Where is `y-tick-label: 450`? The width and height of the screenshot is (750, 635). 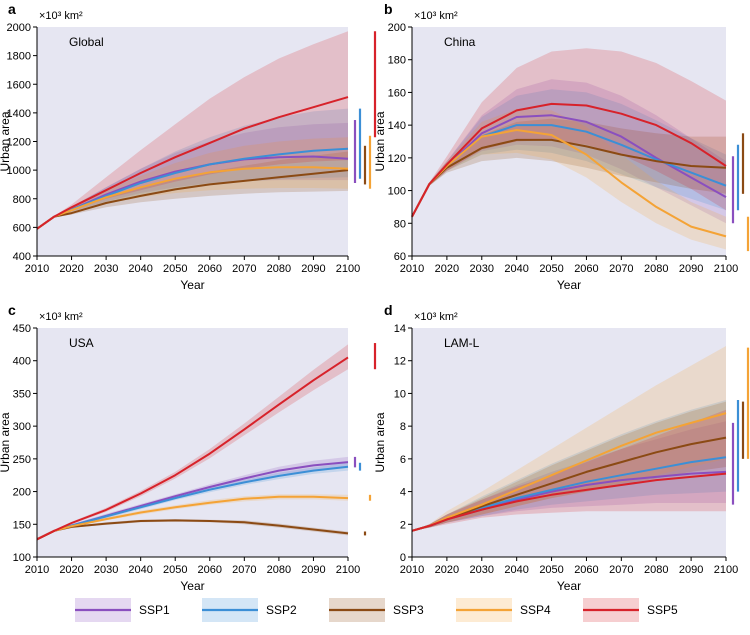 y-tick-label: 450 is located at coordinates (22, 329).